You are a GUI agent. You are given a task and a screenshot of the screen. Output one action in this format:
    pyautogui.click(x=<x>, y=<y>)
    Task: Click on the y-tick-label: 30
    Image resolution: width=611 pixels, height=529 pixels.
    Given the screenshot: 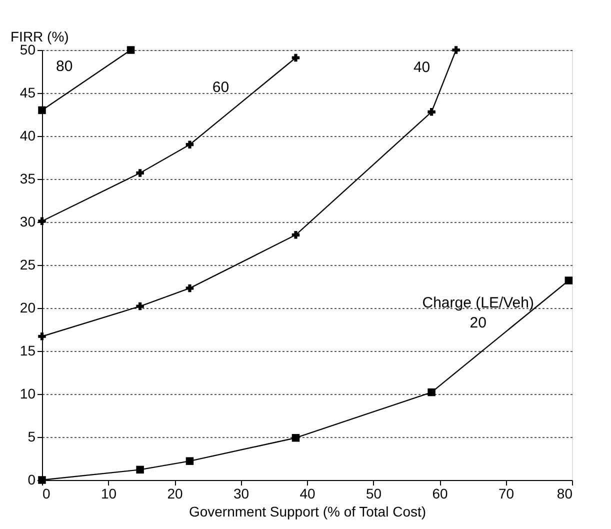 What is the action you would take?
    pyautogui.click(x=28, y=222)
    